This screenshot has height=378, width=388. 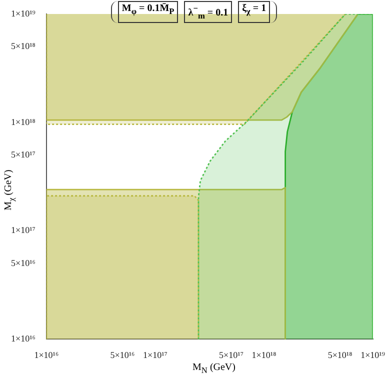 What do you see at coordinates (264, 355) in the screenshot?
I see `x-tick-label: 1×10¹⁸` at bounding box center [264, 355].